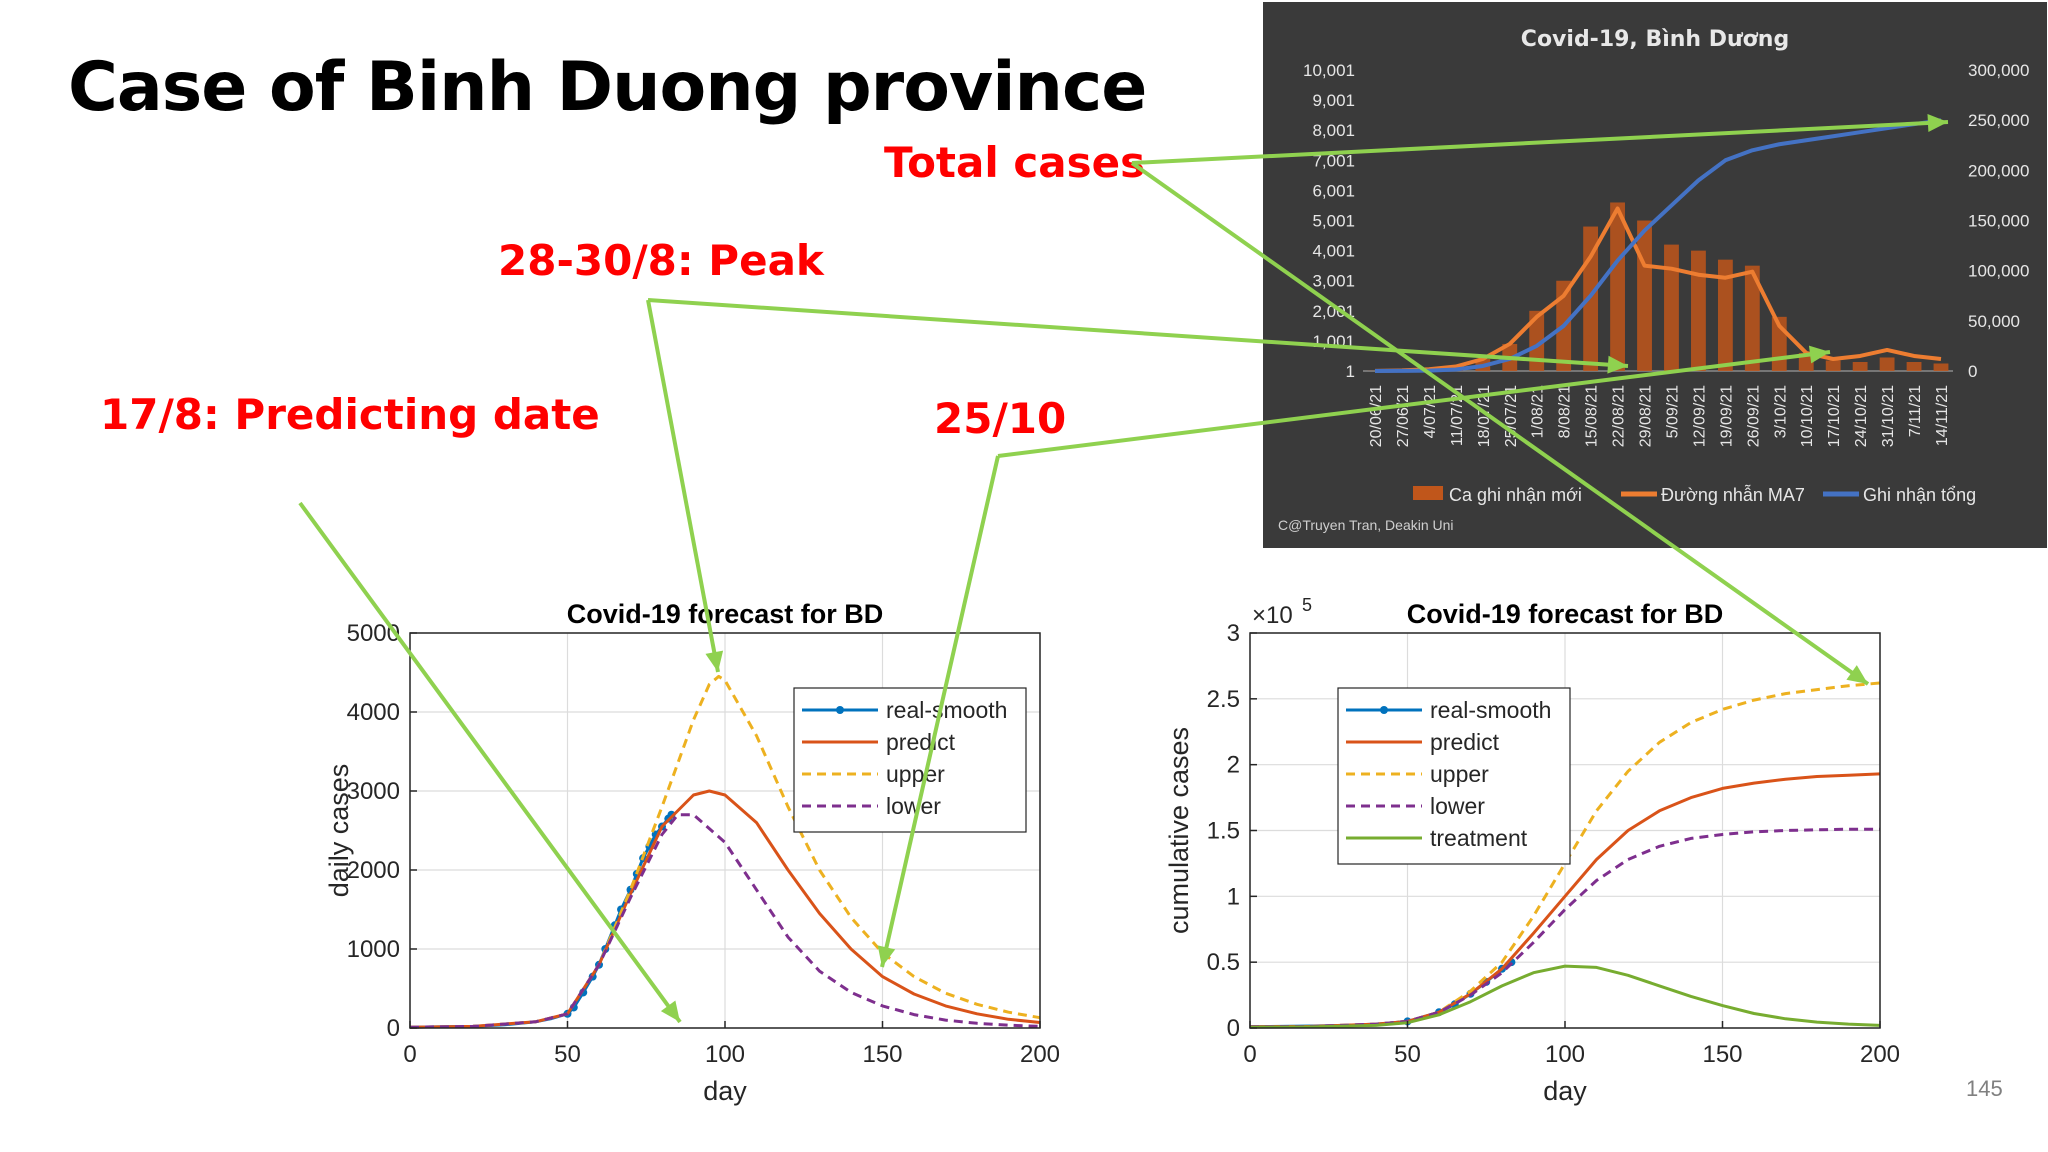 The height and width of the screenshot is (1152, 2048). Describe the element at coordinates (882, 1054) in the screenshot. I see `x-tick-label: 150` at that location.